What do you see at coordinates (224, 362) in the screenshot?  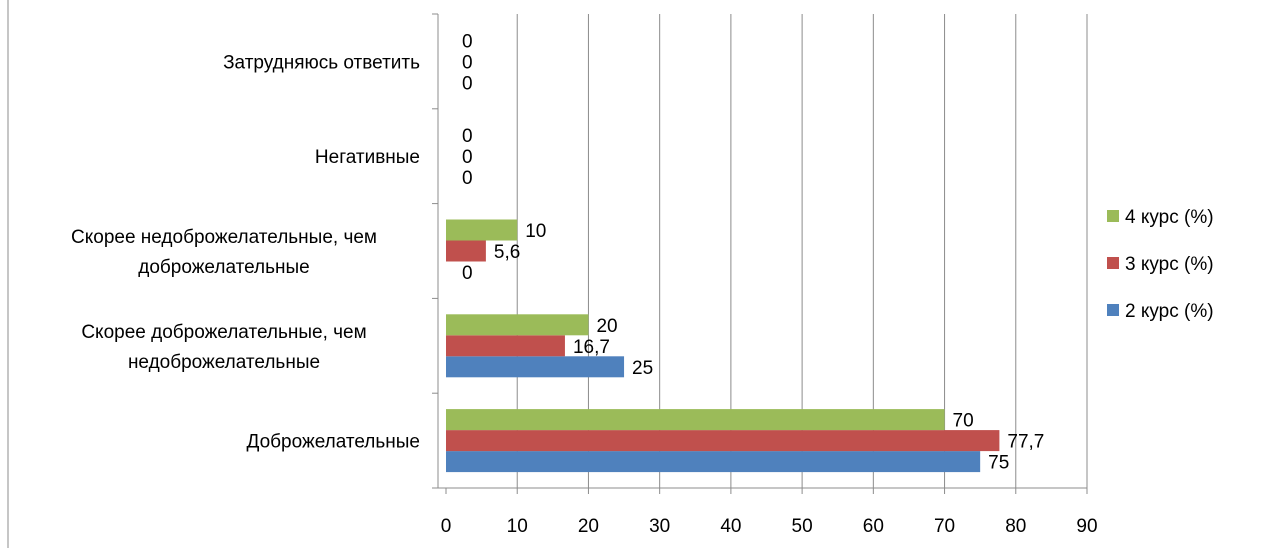 I see `category-label: недоброжелательные` at bounding box center [224, 362].